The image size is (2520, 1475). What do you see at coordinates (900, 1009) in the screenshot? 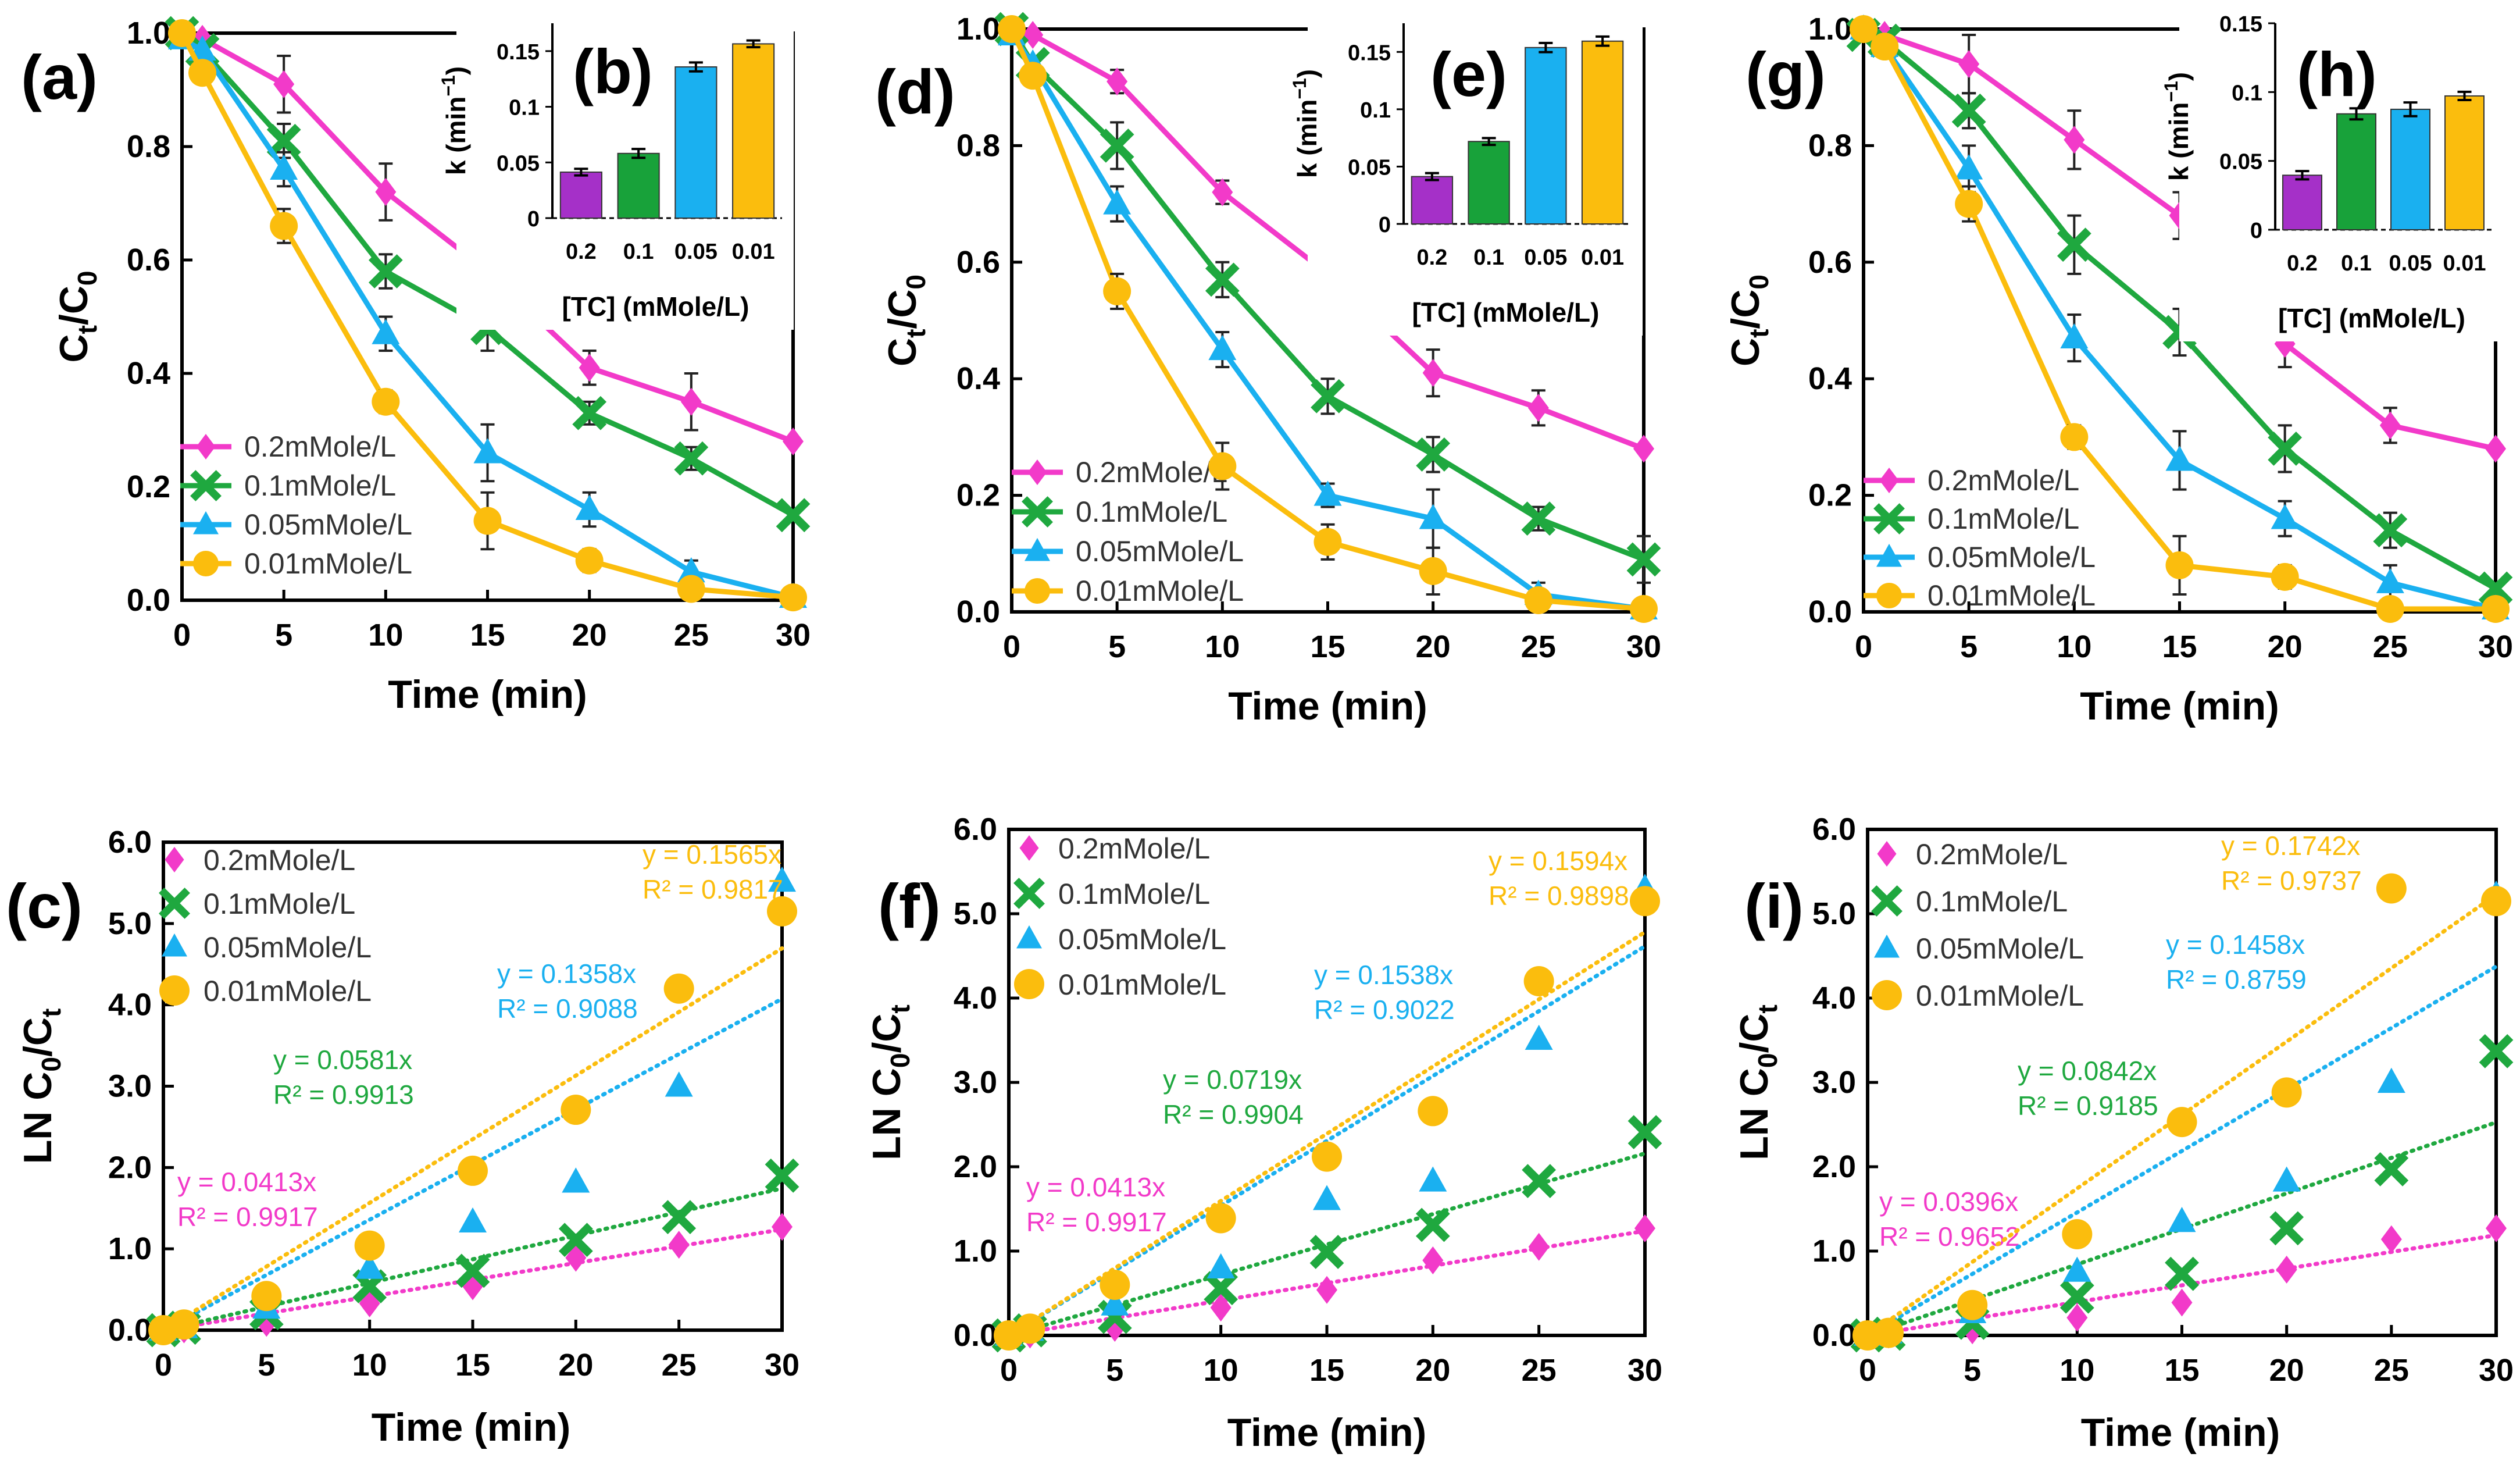
I see `y-axis-label-part: t` at bounding box center [900, 1009].